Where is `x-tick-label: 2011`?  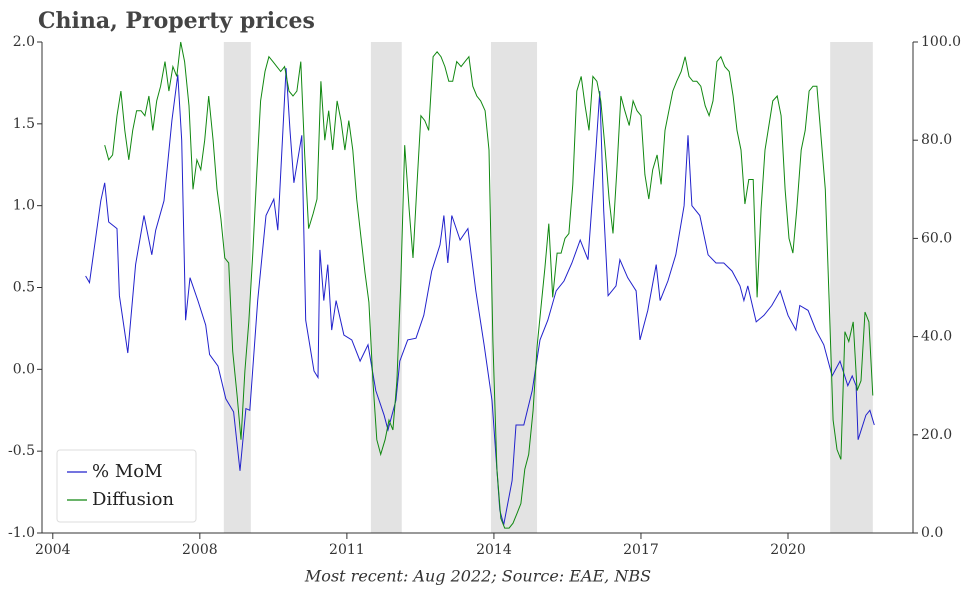 x-tick-label: 2011 is located at coordinates (347, 550).